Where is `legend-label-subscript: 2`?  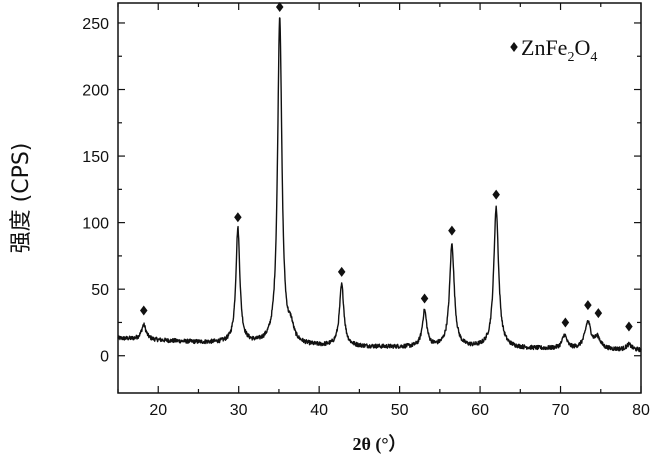
legend-label-subscript: 2 is located at coordinates (570, 57).